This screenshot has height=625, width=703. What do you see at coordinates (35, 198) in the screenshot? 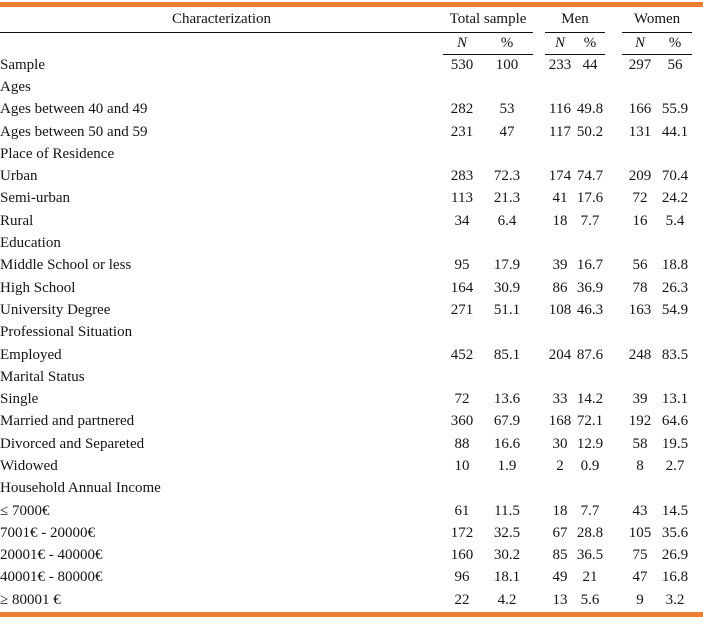
I see `row-label: Semi-urban` at bounding box center [35, 198].